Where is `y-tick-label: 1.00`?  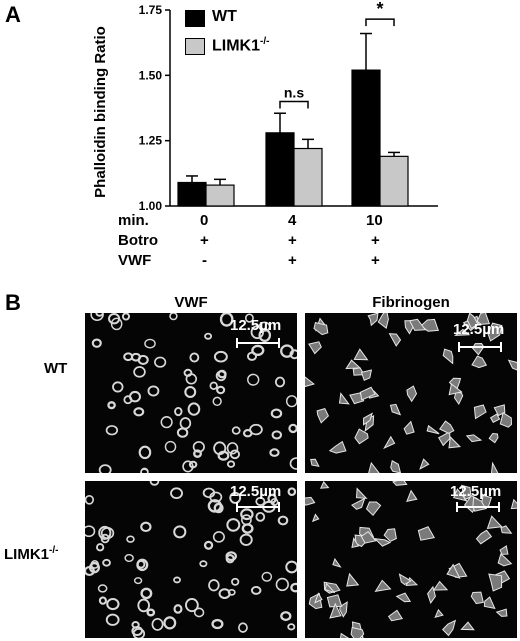
y-tick-label: 1.00 is located at coordinates (151, 206).